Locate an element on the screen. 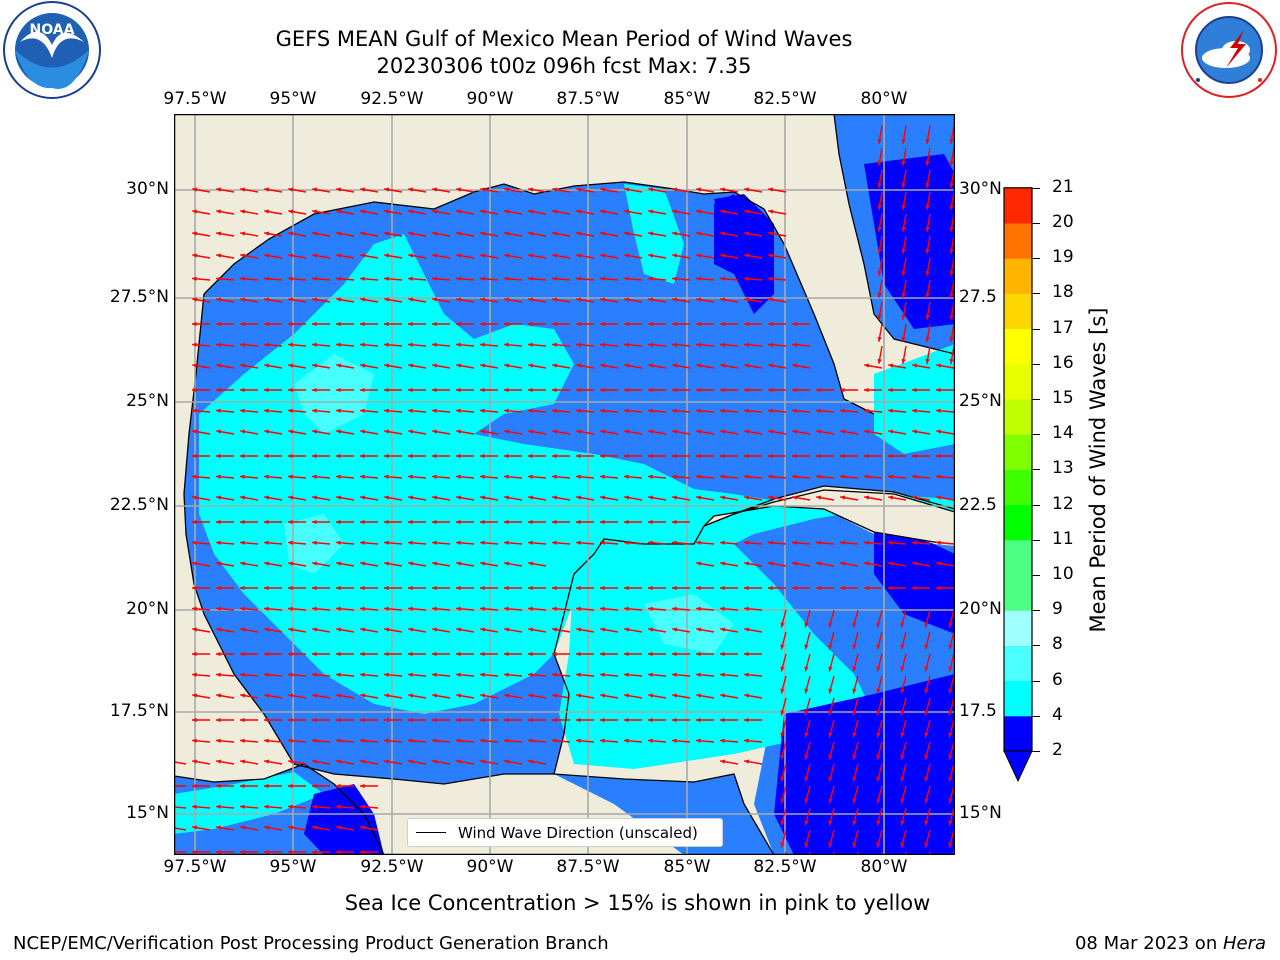 The width and height of the screenshot is (1280, 960). coastline-mexico-us is located at coordinates (539, 298).